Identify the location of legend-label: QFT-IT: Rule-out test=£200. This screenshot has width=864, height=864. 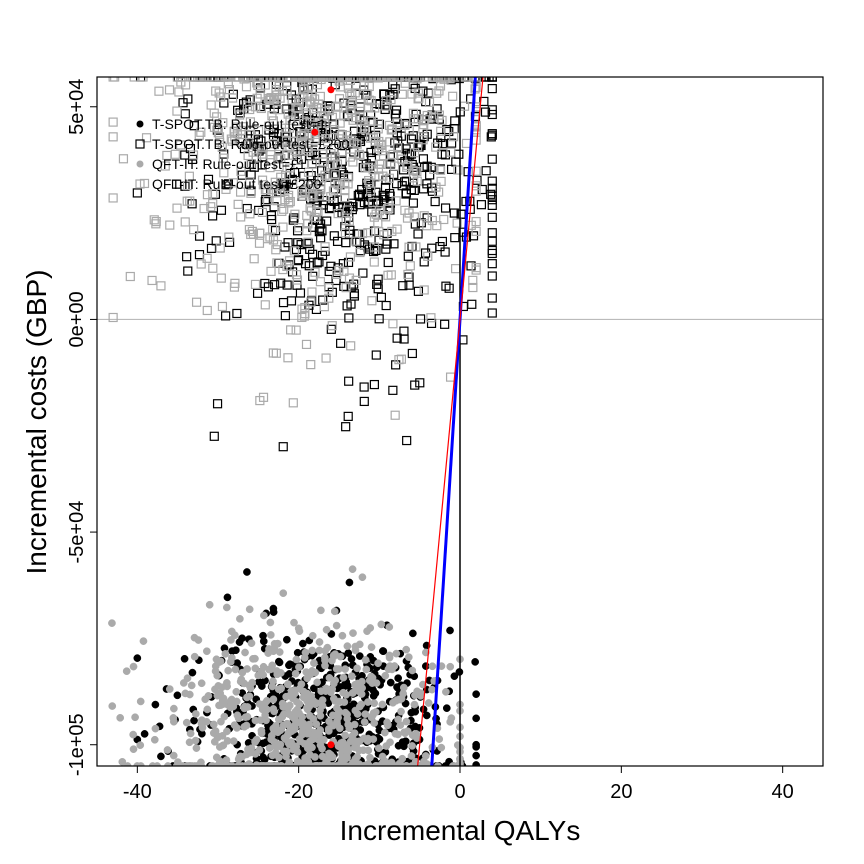
(236, 184).